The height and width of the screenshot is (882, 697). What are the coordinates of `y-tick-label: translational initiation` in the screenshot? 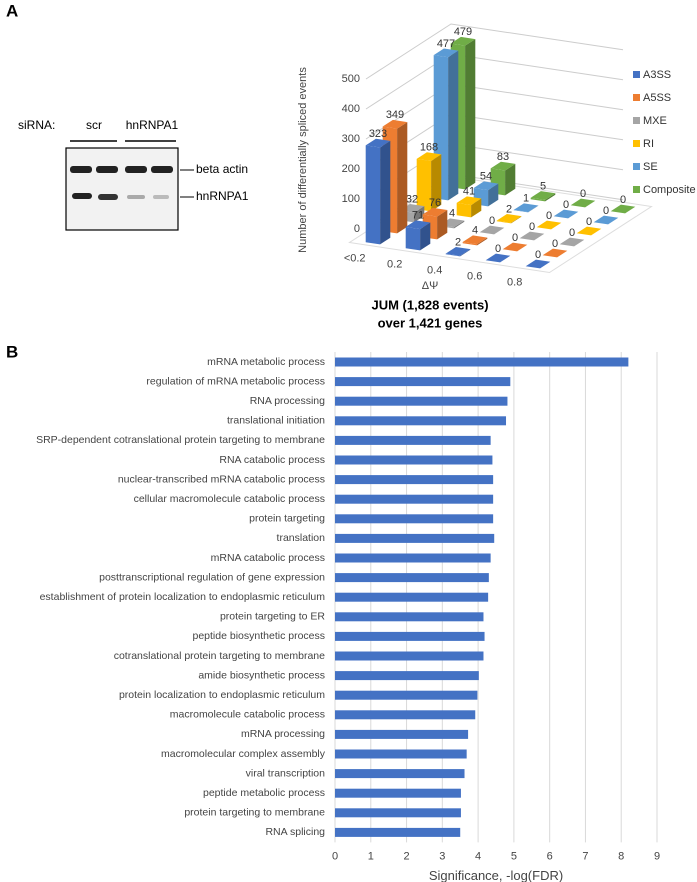 It's located at (276, 421).